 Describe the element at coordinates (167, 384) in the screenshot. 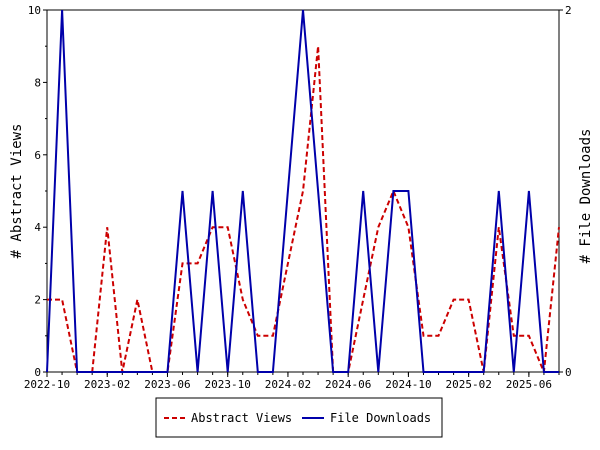

I see `x-tick-label: 2023-06` at that location.